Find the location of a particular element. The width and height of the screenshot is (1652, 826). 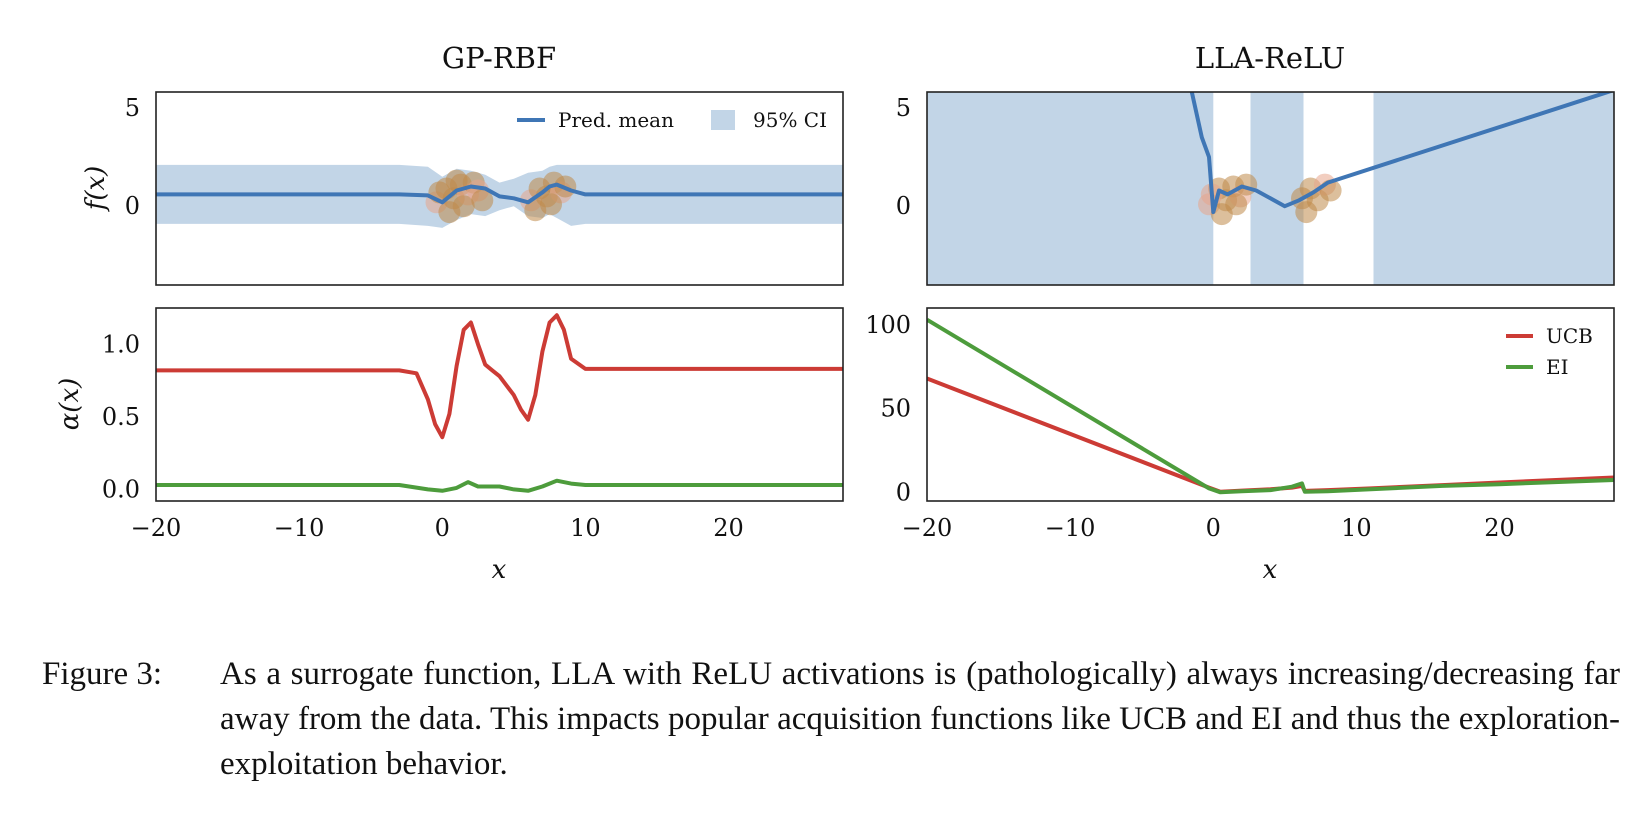

lla-relu-function-panel is located at coordinates (1270, 188).